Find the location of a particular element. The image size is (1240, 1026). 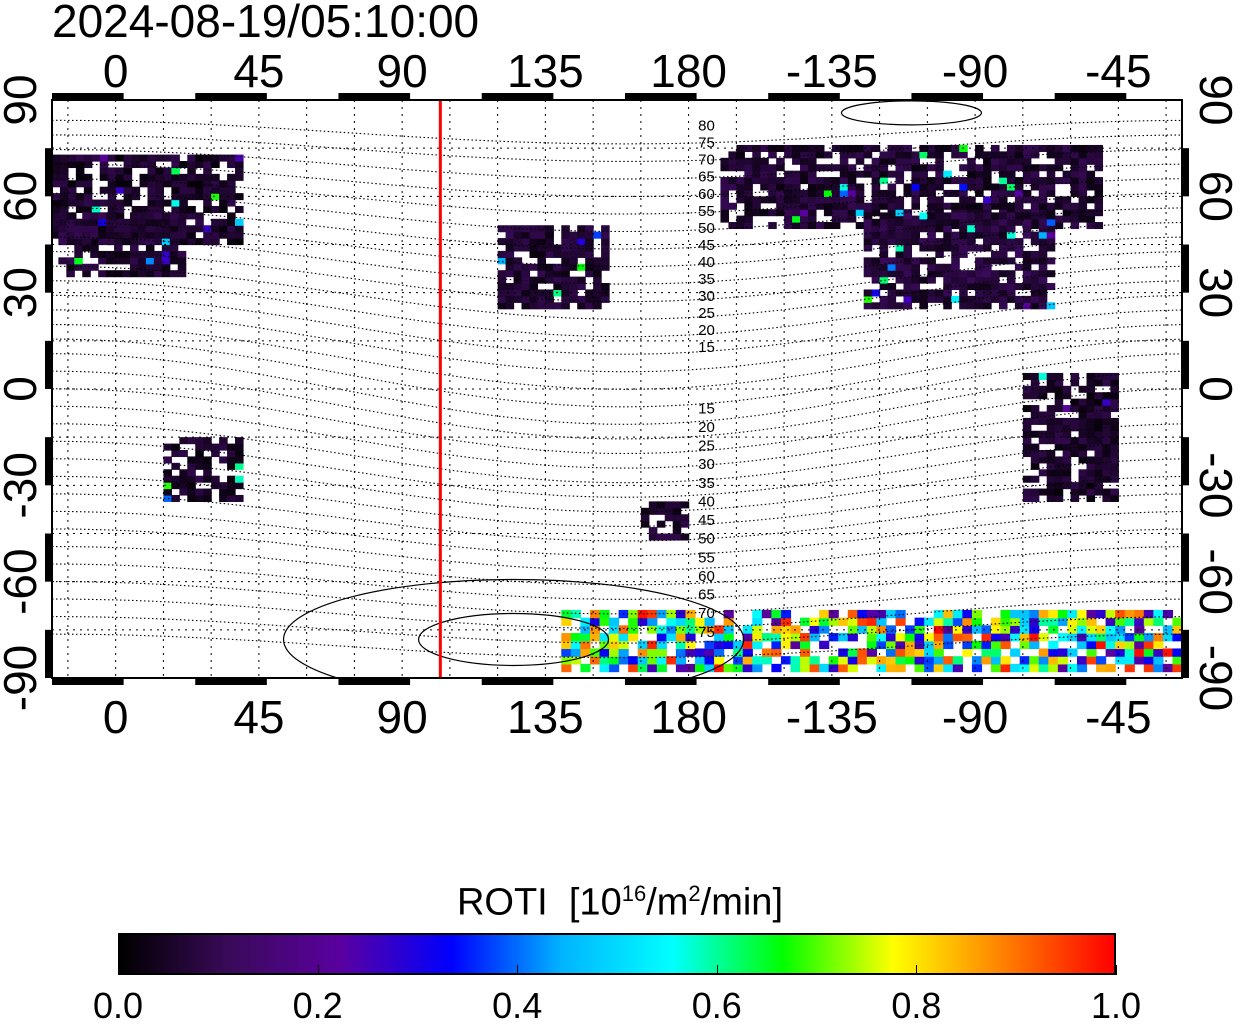

lon-label-bottom: -90 is located at coordinates (975, 717).